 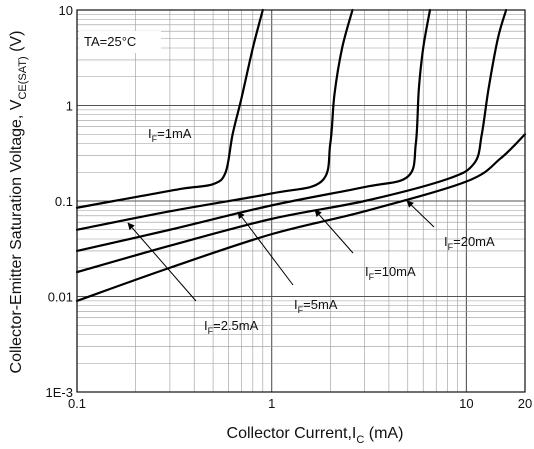 I want to click on x-tick-label: 1, so click(x=271, y=403).